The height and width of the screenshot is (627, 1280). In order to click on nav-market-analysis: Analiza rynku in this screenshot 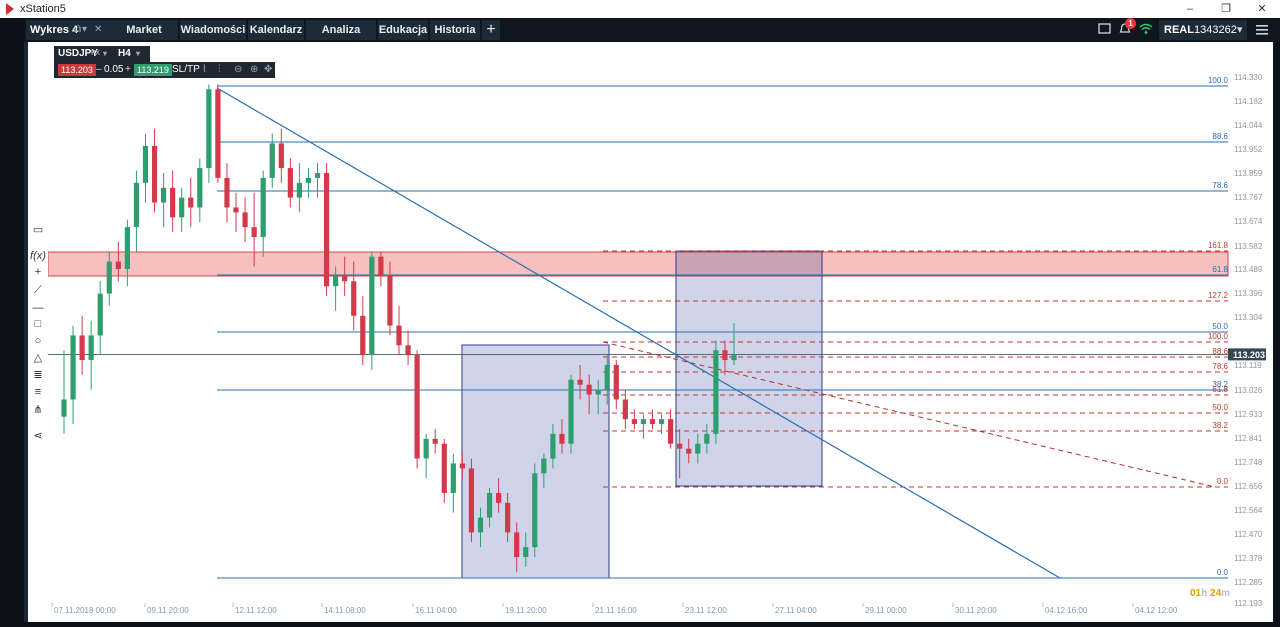, I will do `click(341, 38)`.